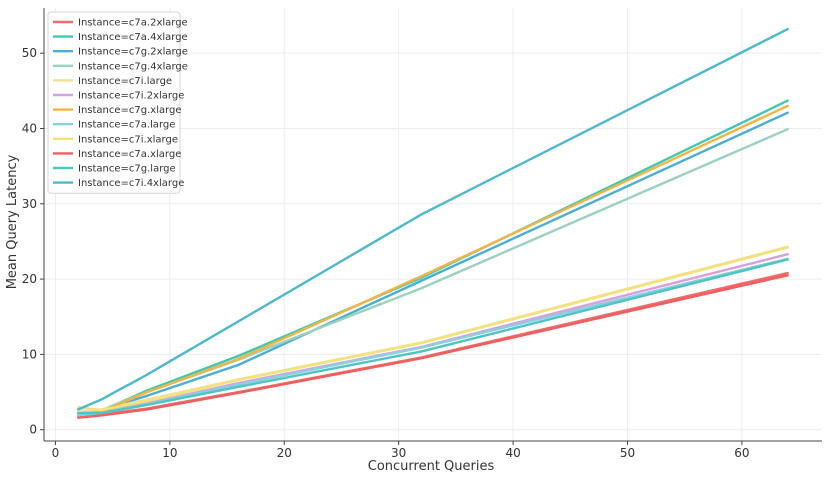  What do you see at coordinates (29, 53) in the screenshot?
I see `y-tick-label: 50` at bounding box center [29, 53].